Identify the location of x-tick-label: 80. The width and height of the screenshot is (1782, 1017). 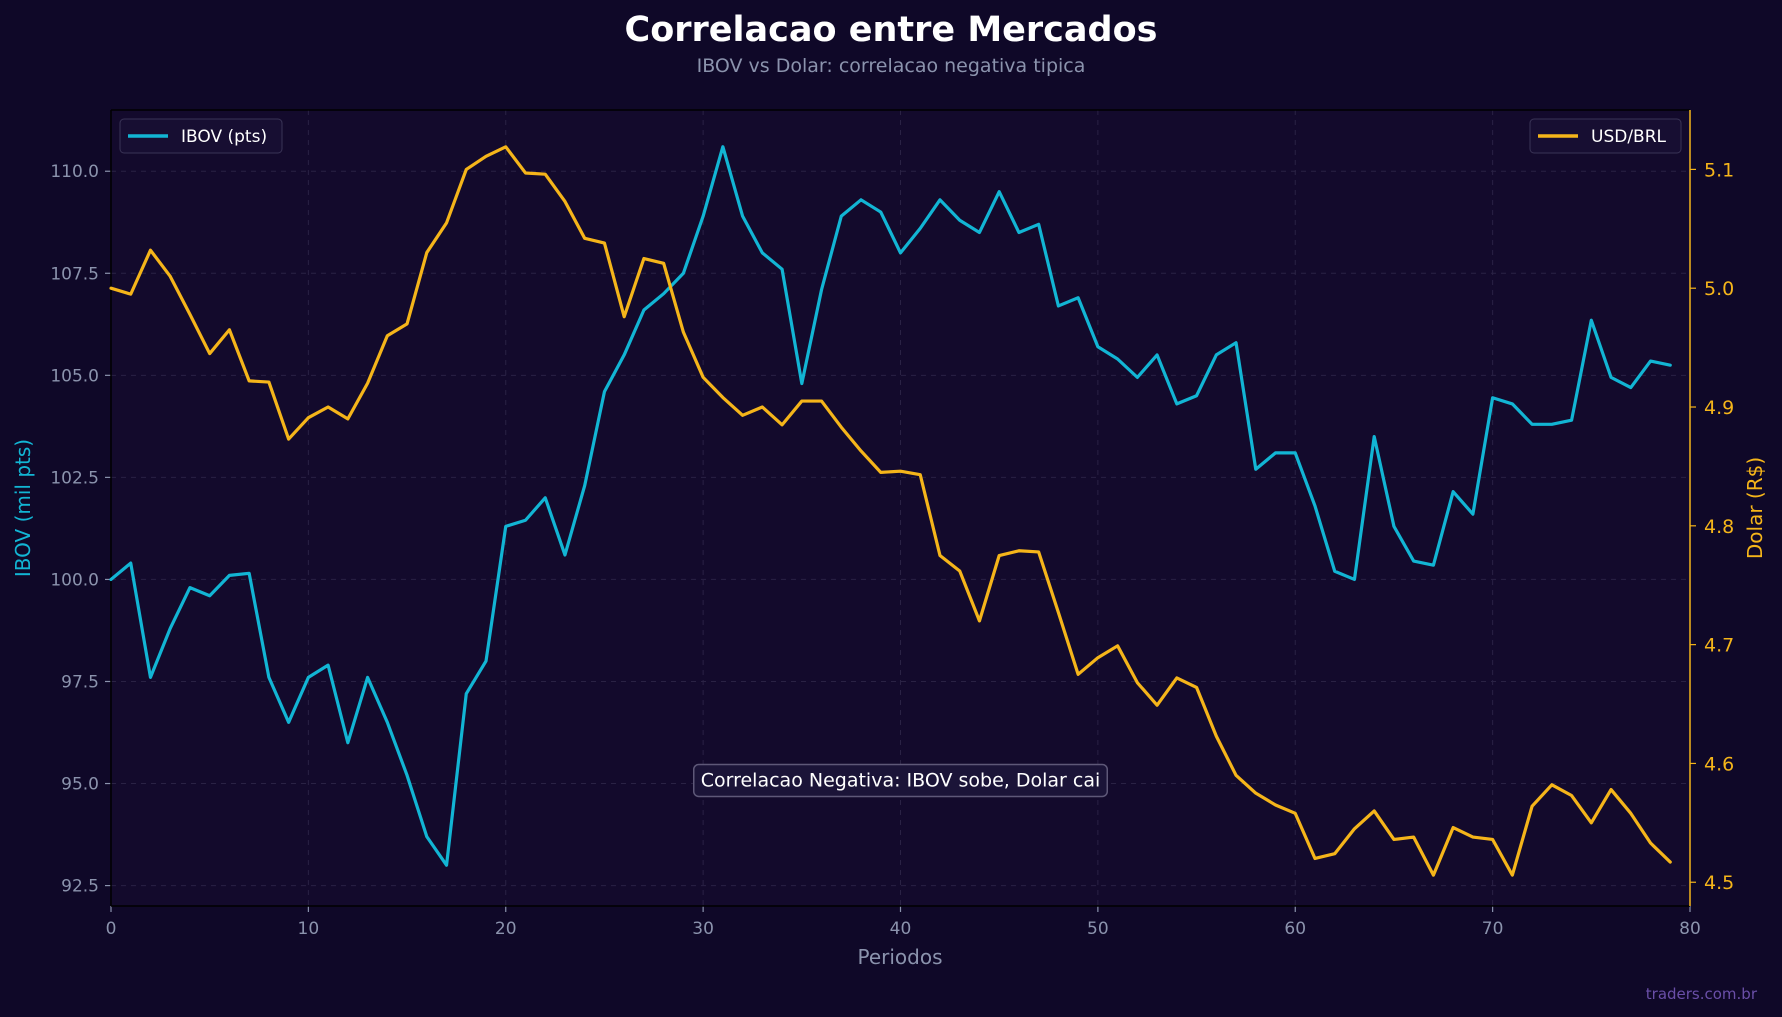
(1690, 929).